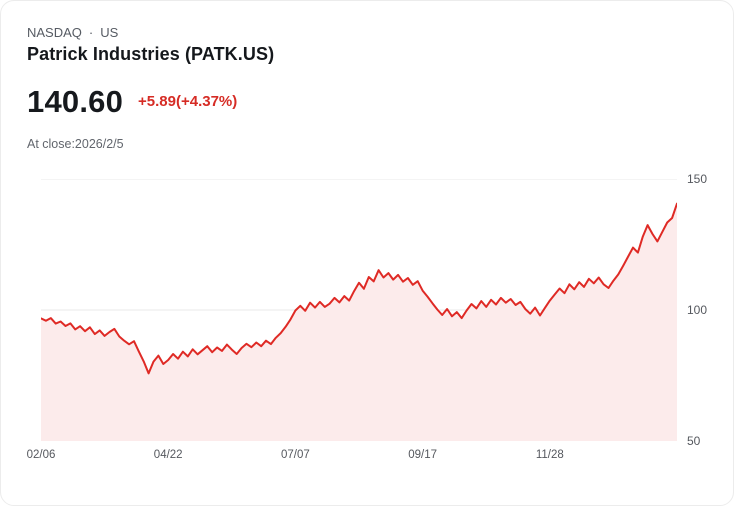 The height and width of the screenshot is (508, 736). Describe the element at coordinates (188, 101) in the screenshot. I see `price-change: +5.89(+4.37%)` at that location.